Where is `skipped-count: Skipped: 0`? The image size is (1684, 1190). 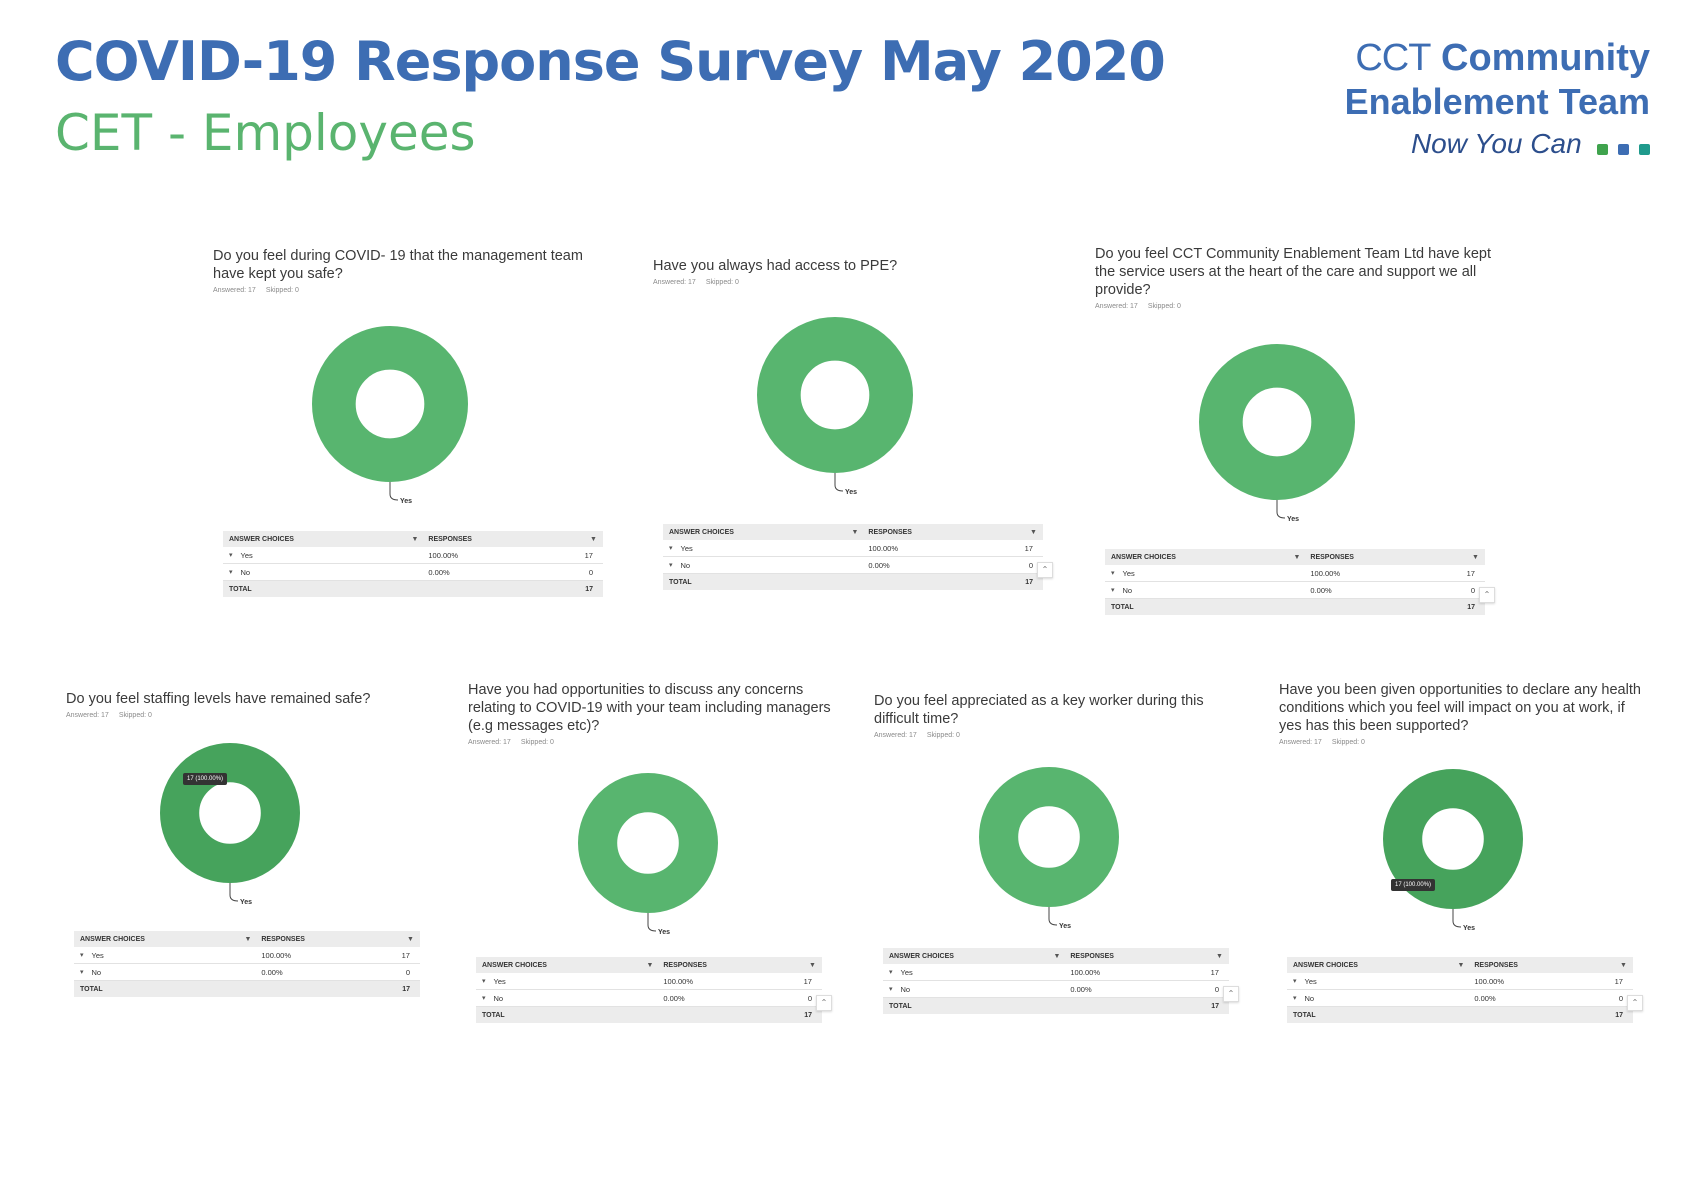 skipped-count: Skipped: 0 is located at coordinates (1348, 742).